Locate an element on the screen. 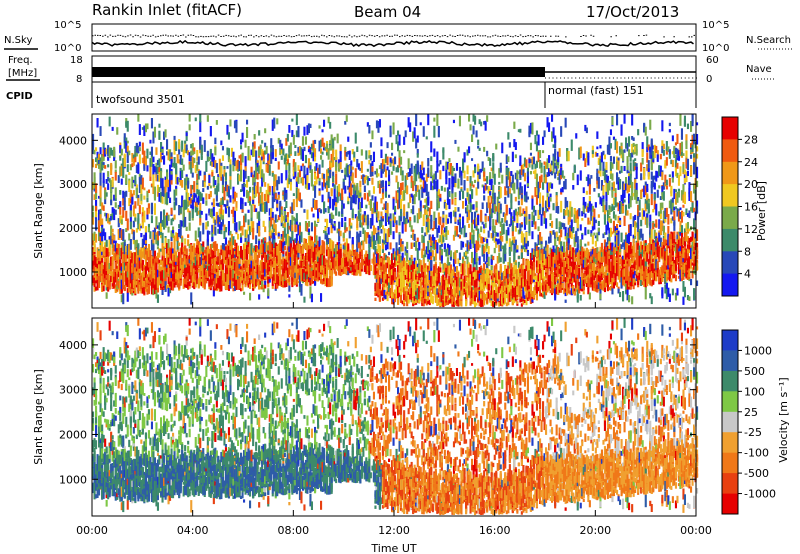 The width and height of the screenshot is (800, 554). nave-tick-bottom: 0 is located at coordinates (709, 79).